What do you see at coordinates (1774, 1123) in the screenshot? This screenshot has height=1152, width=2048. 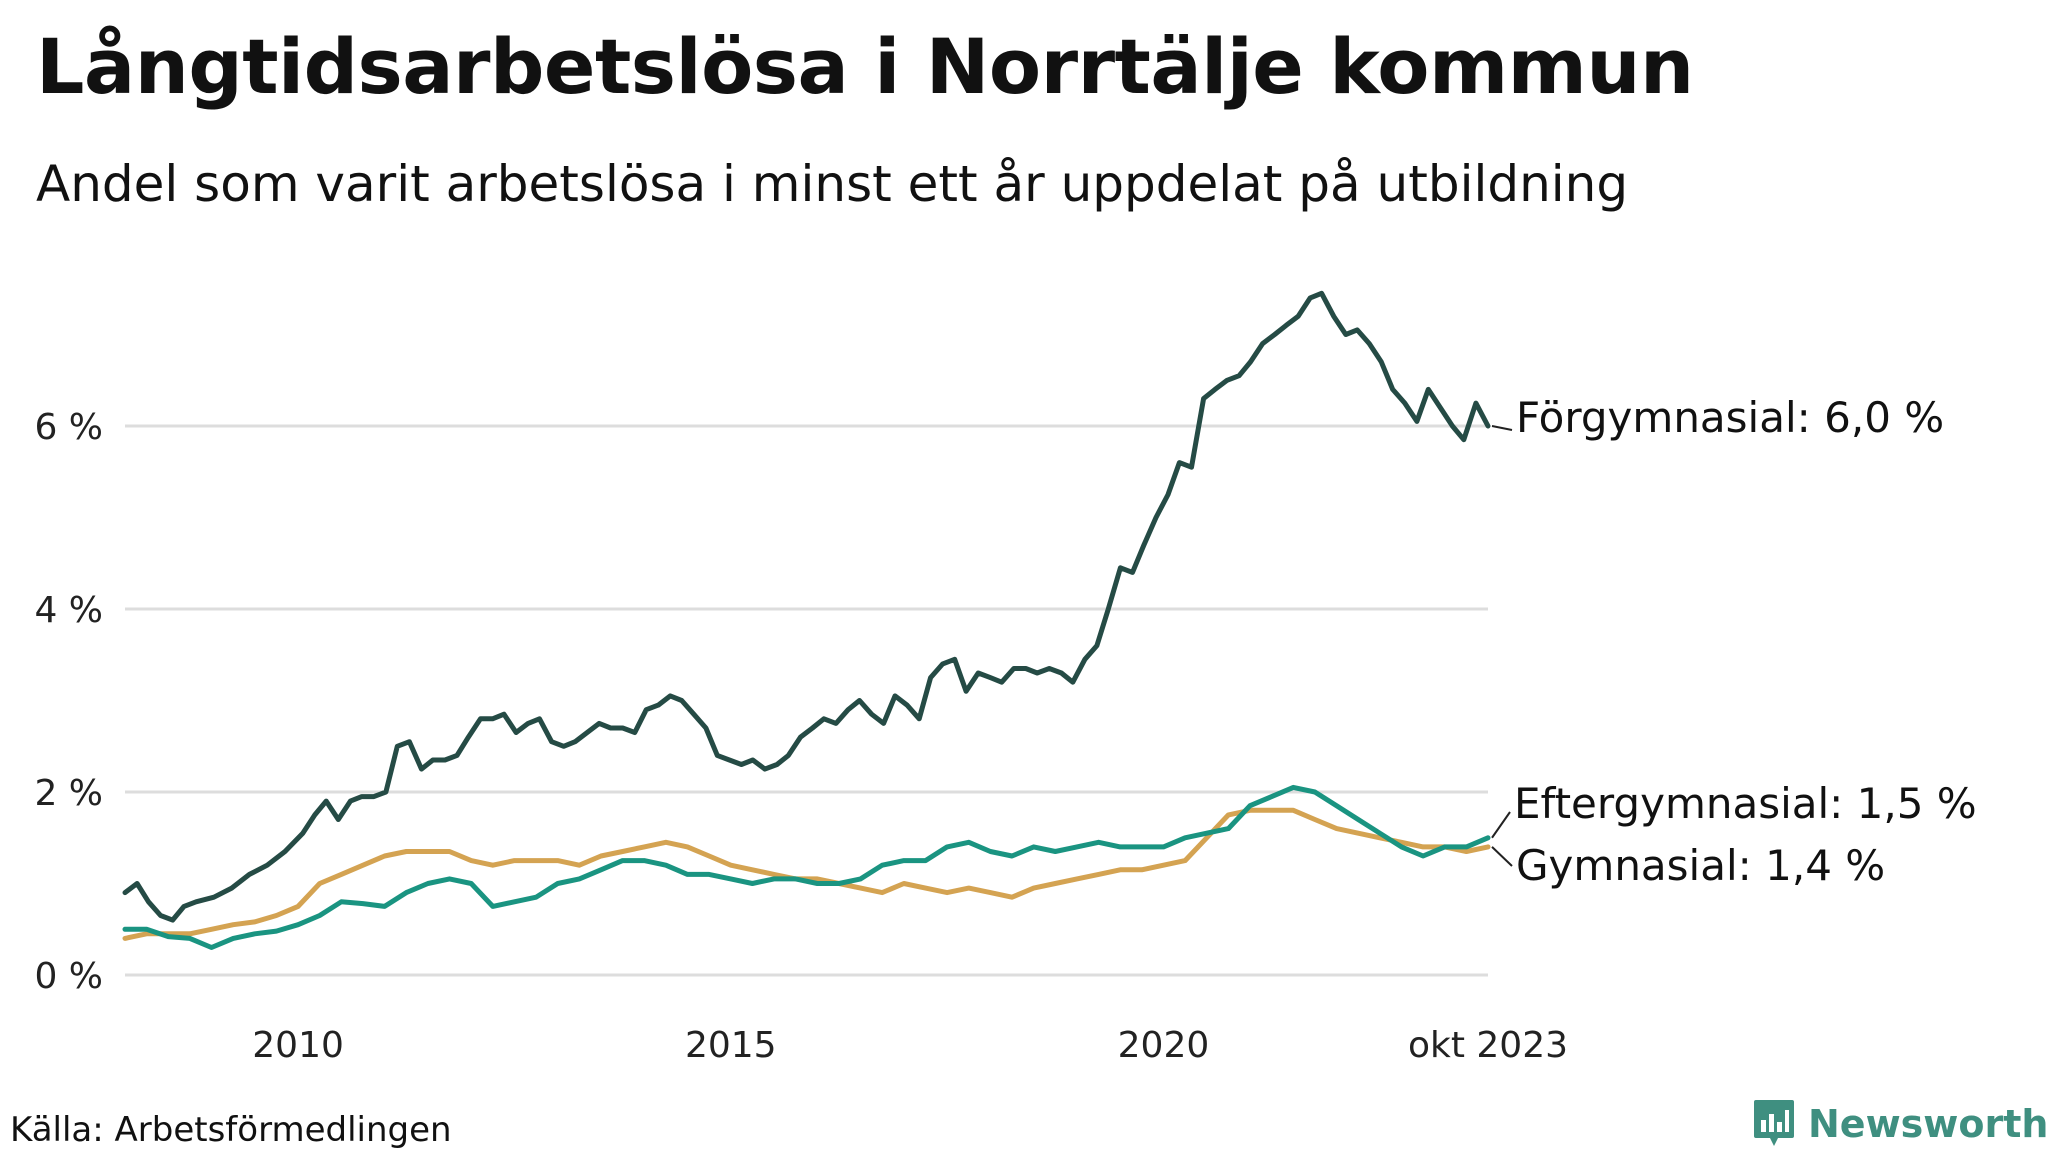 I see `newsworthy-logo-icon` at bounding box center [1774, 1123].